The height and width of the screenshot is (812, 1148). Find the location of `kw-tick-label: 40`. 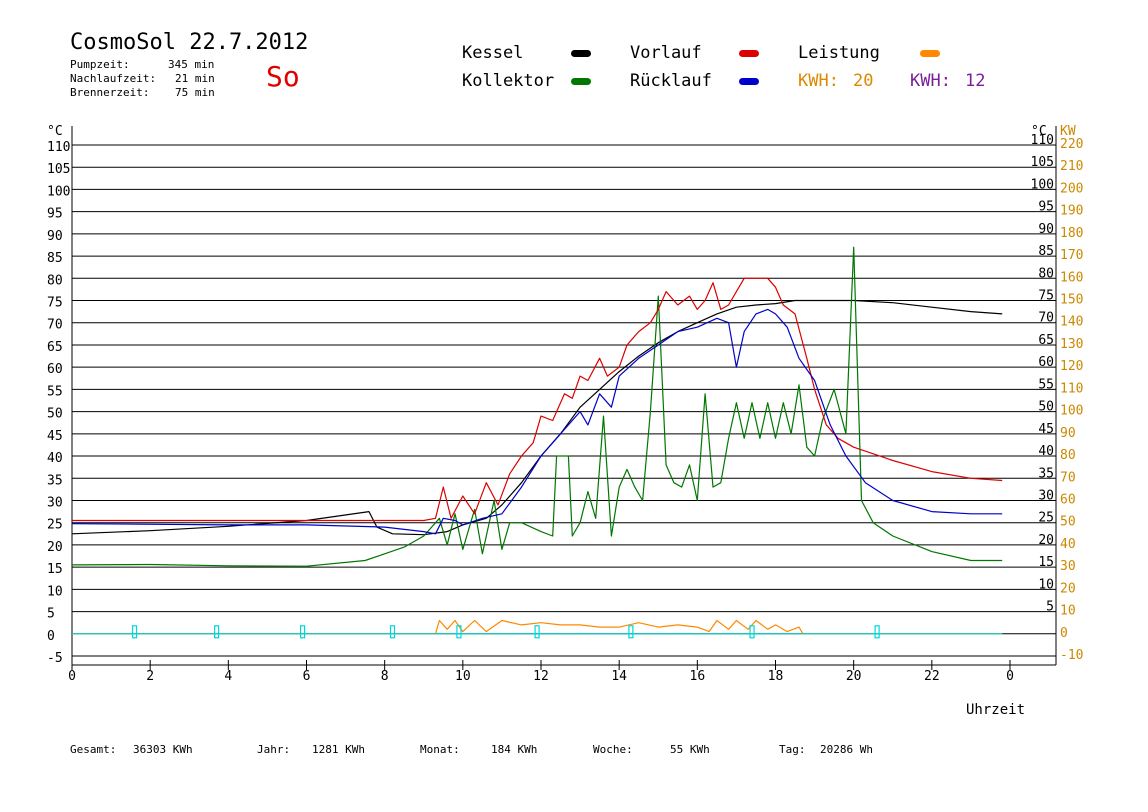

kw-tick-label: 40 is located at coordinates (1068, 544).